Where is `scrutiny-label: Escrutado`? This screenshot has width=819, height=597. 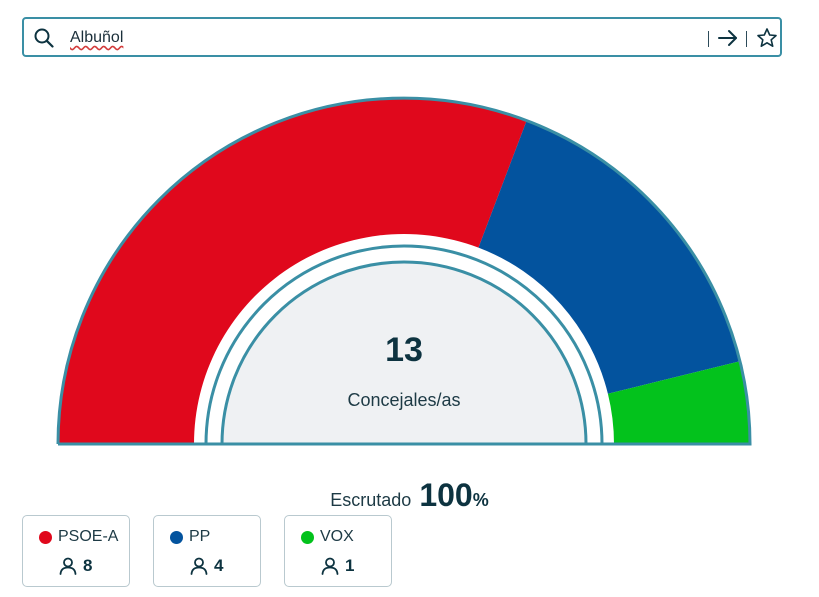 scrutiny-label: Escrutado is located at coordinates (371, 500).